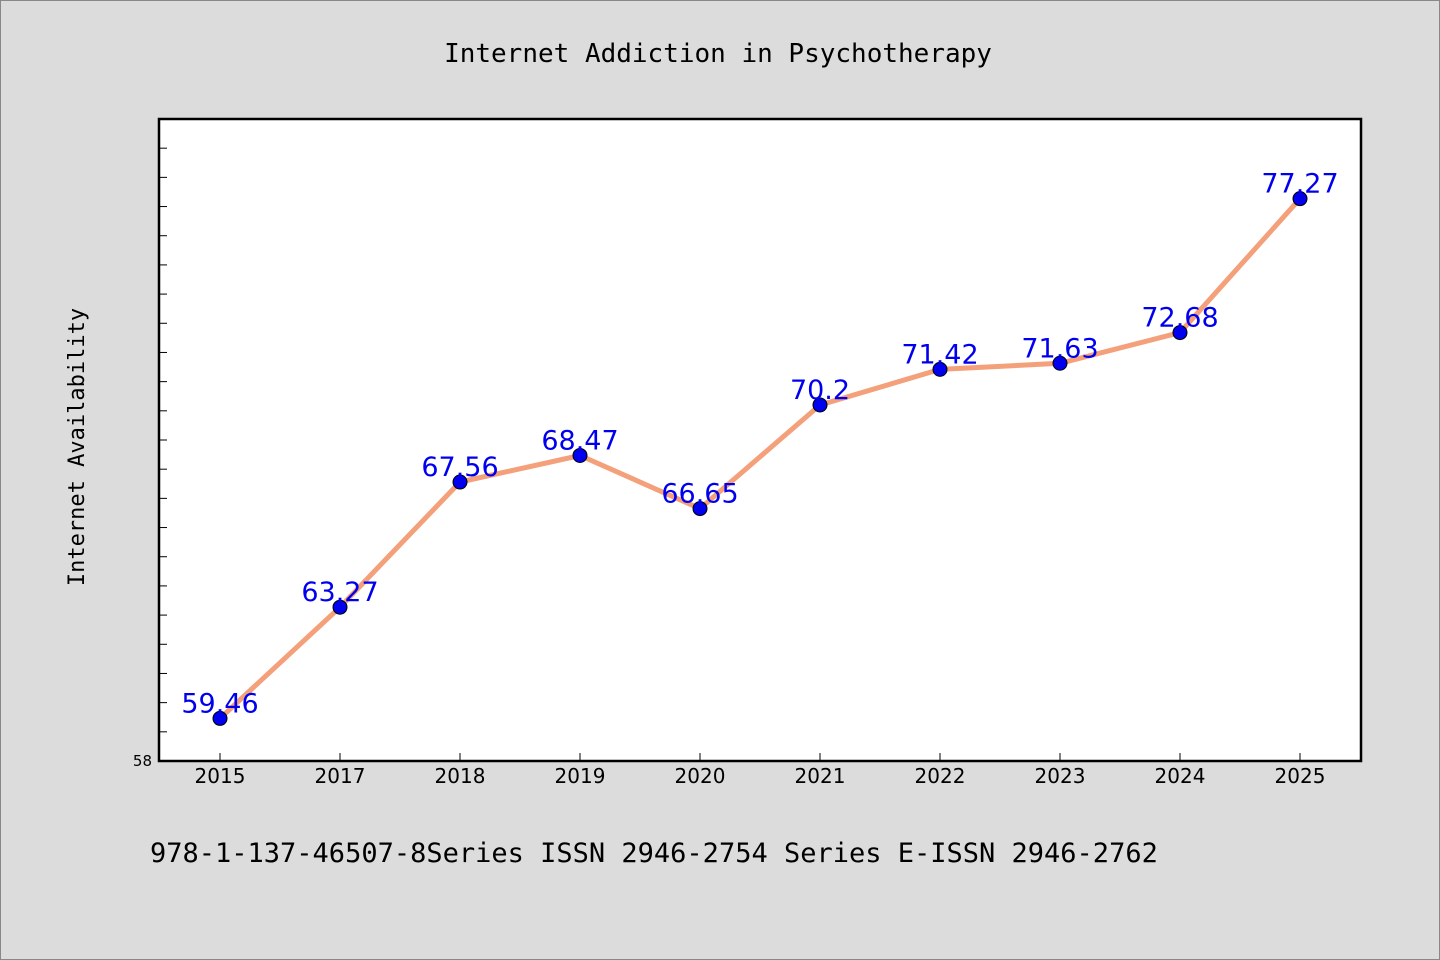 This screenshot has width=1440, height=960. What do you see at coordinates (579, 440) in the screenshot?
I see `data-label: 68.47` at bounding box center [579, 440].